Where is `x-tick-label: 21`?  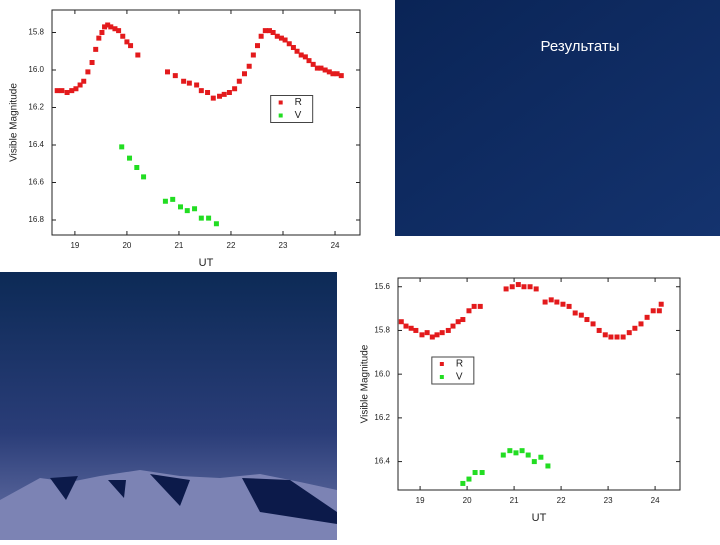 x-tick-label: 21 is located at coordinates (178, 245).